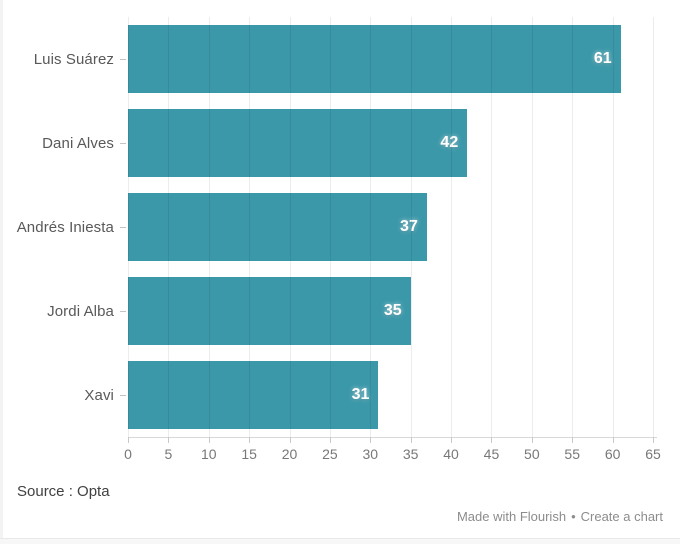 The height and width of the screenshot is (544, 680). What do you see at coordinates (612, 454) in the screenshot?
I see `x-tick-label: 60` at bounding box center [612, 454].